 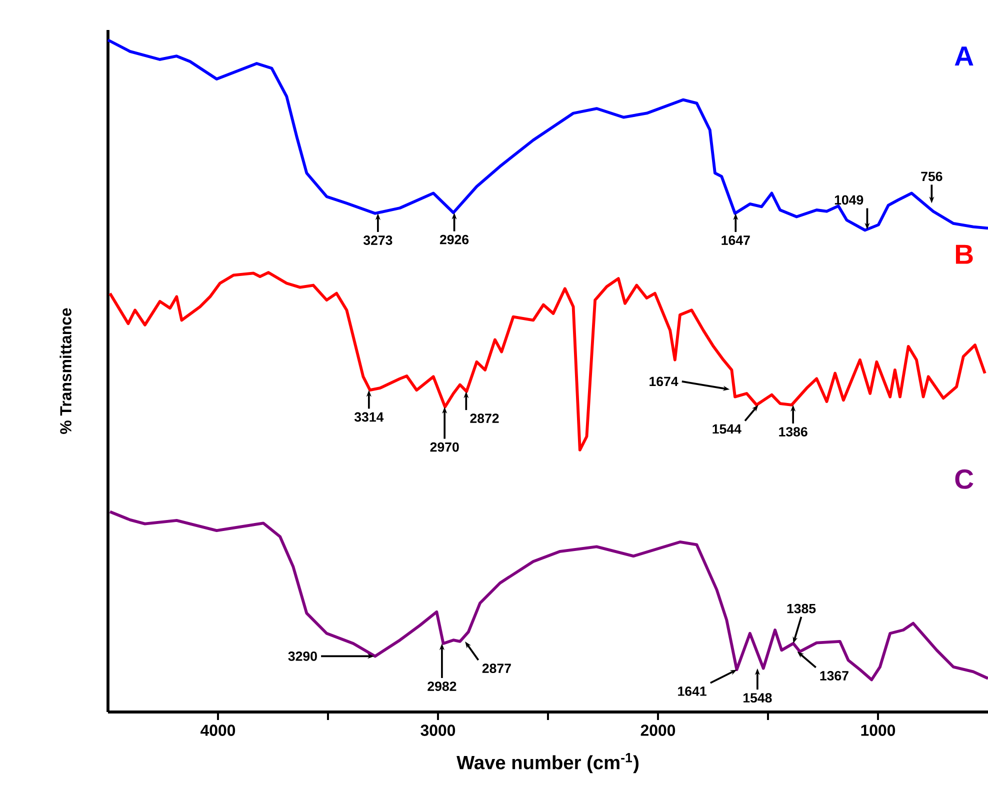 What do you see at coordinates (66, 371) in the screenshot?
I see `y-axis-title: % Transmittance` at bounding box center [66, 371].